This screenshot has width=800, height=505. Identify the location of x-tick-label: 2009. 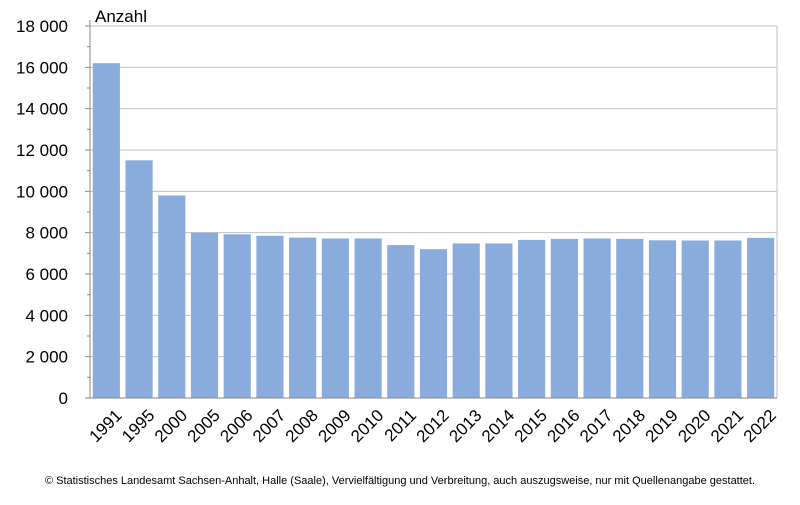
(334, 426).